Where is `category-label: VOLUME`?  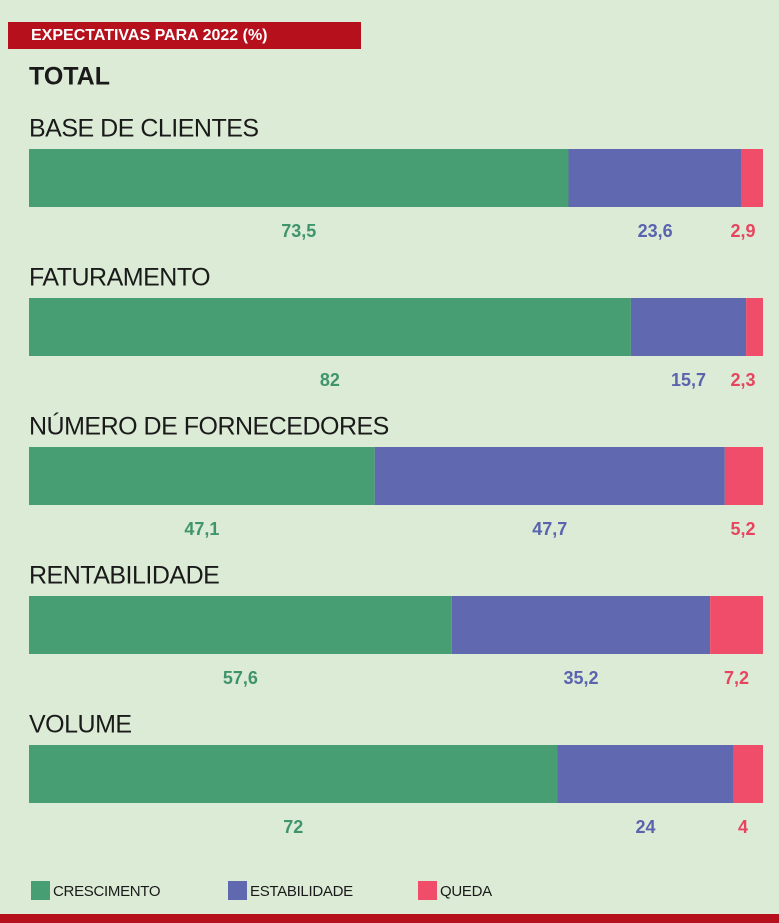 category-label: VOLUME is located at coordinates (80, 725).